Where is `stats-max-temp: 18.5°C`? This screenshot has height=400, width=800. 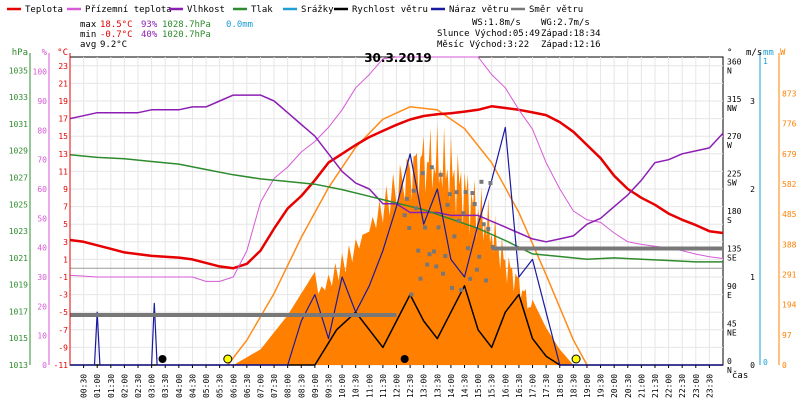 stats-max-temp: 18.5°C is located at coordinates (116, 25).